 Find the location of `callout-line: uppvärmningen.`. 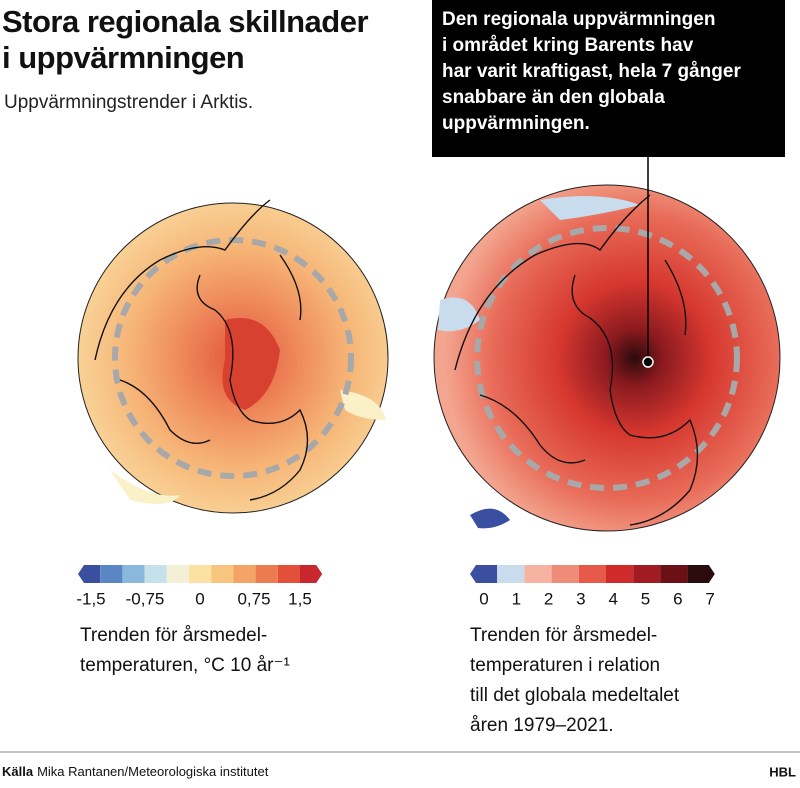

callout-line: uppvärmningen. is located at coordinates (516, 123).